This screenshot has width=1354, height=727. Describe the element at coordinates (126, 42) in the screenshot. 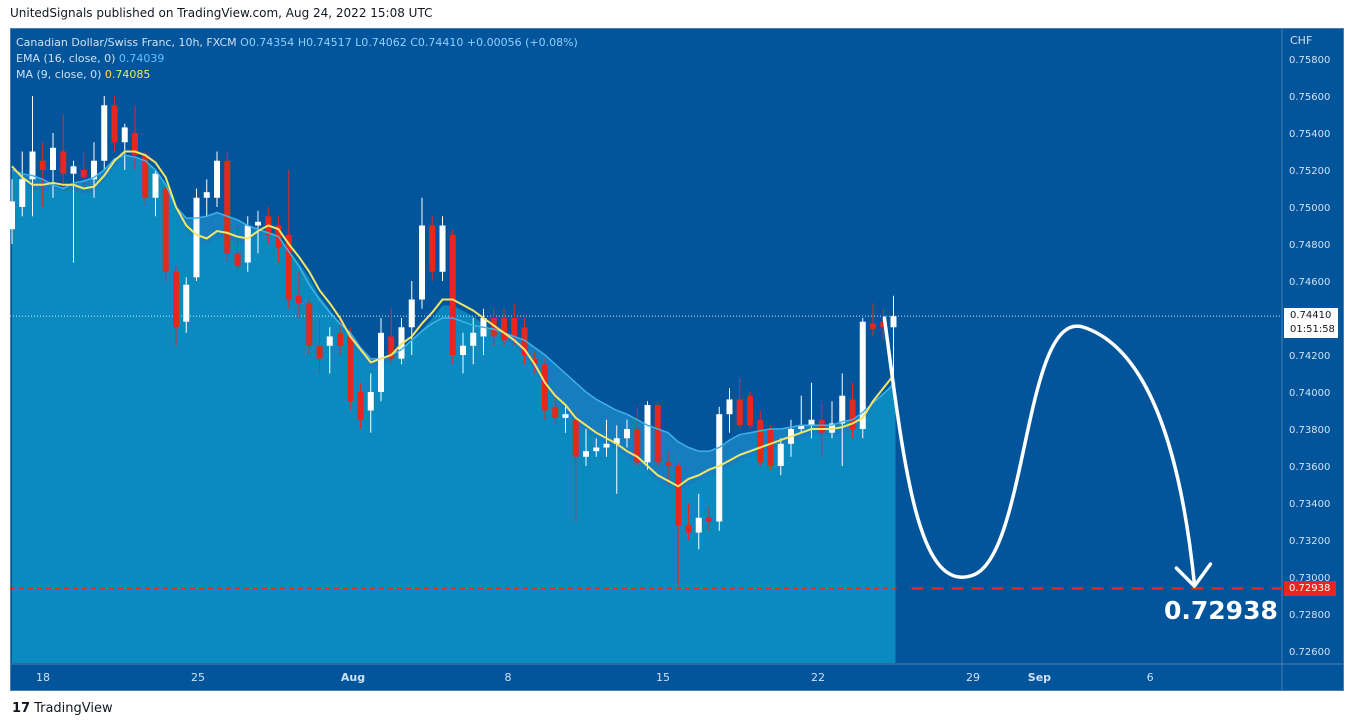

I see `legend-symbol: Canadian Dollar/Swiss Franc, 10h, FXCM` at that location.